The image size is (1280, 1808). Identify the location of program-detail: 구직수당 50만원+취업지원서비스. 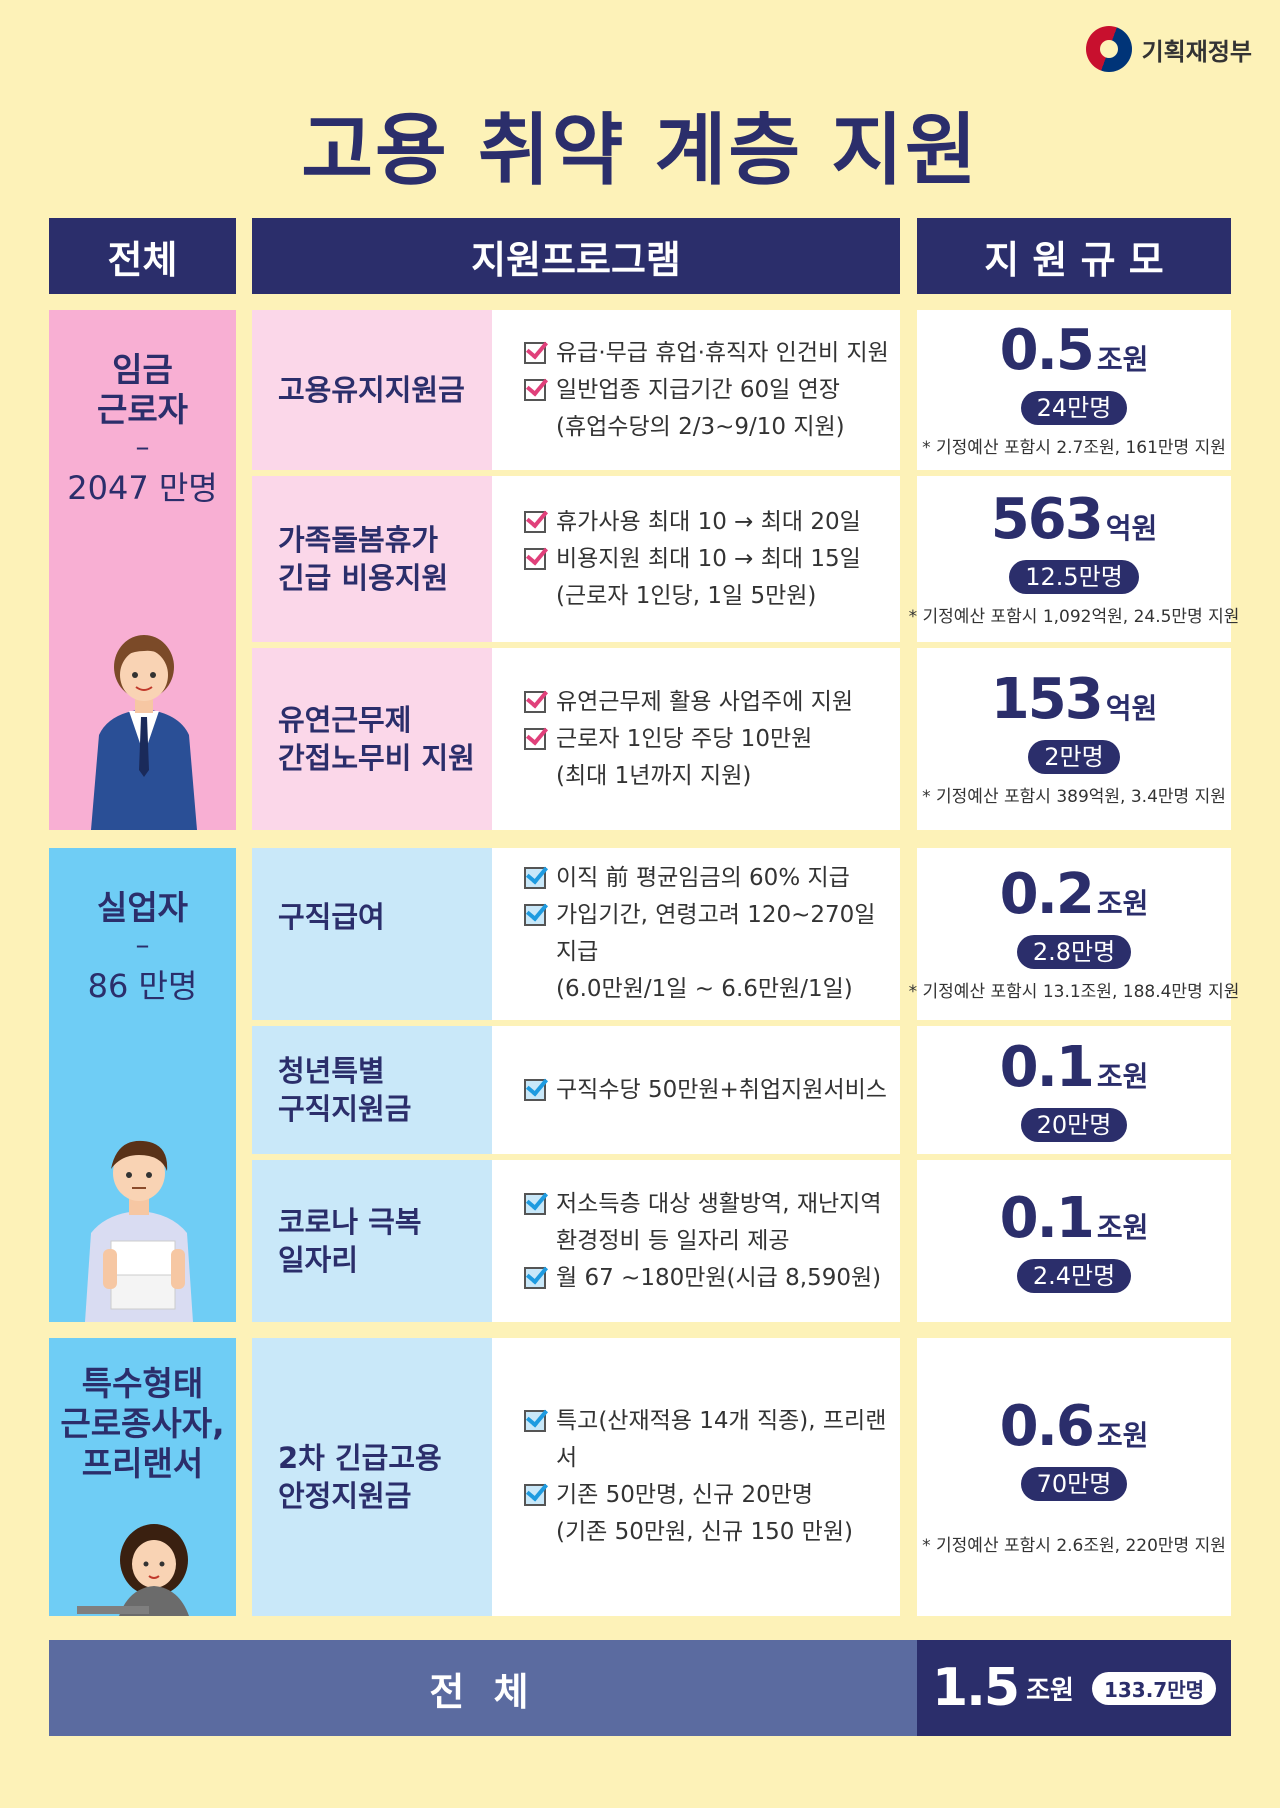
(696, 1090).